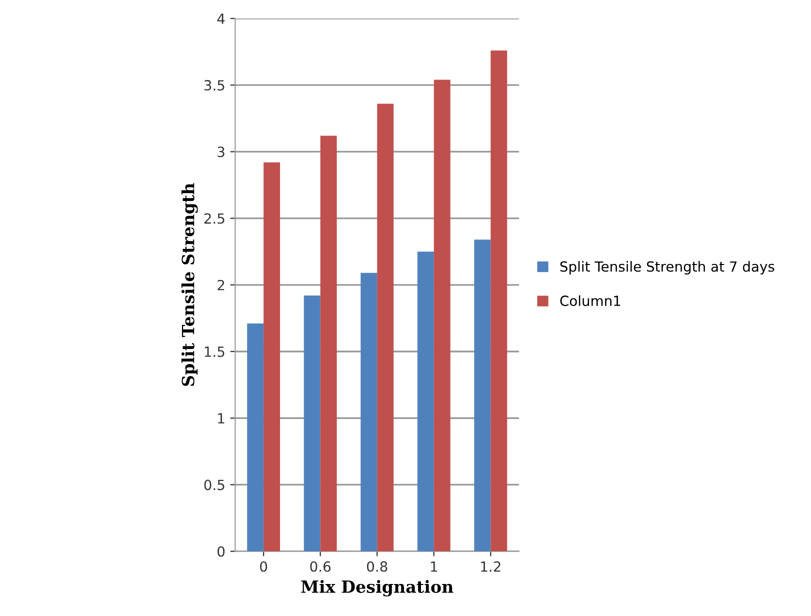 The image size is (811, 616). Describe the element at coordinates (214, 85) in the screenshot. I see `y-tick-label: 3.5` at that location.